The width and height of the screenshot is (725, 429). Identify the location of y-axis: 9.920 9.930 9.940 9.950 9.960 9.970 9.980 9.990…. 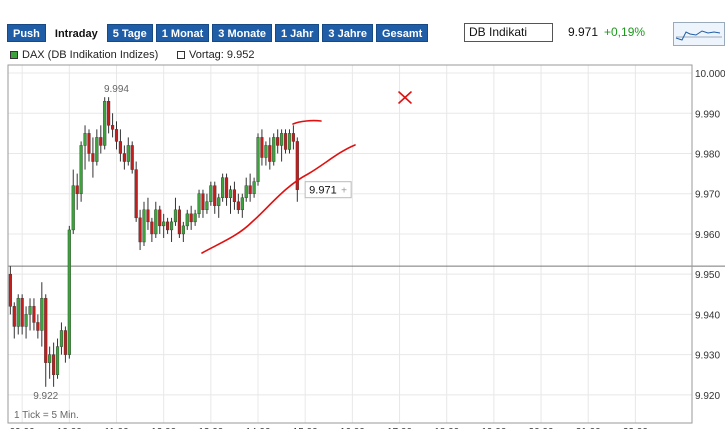
(710, 235).